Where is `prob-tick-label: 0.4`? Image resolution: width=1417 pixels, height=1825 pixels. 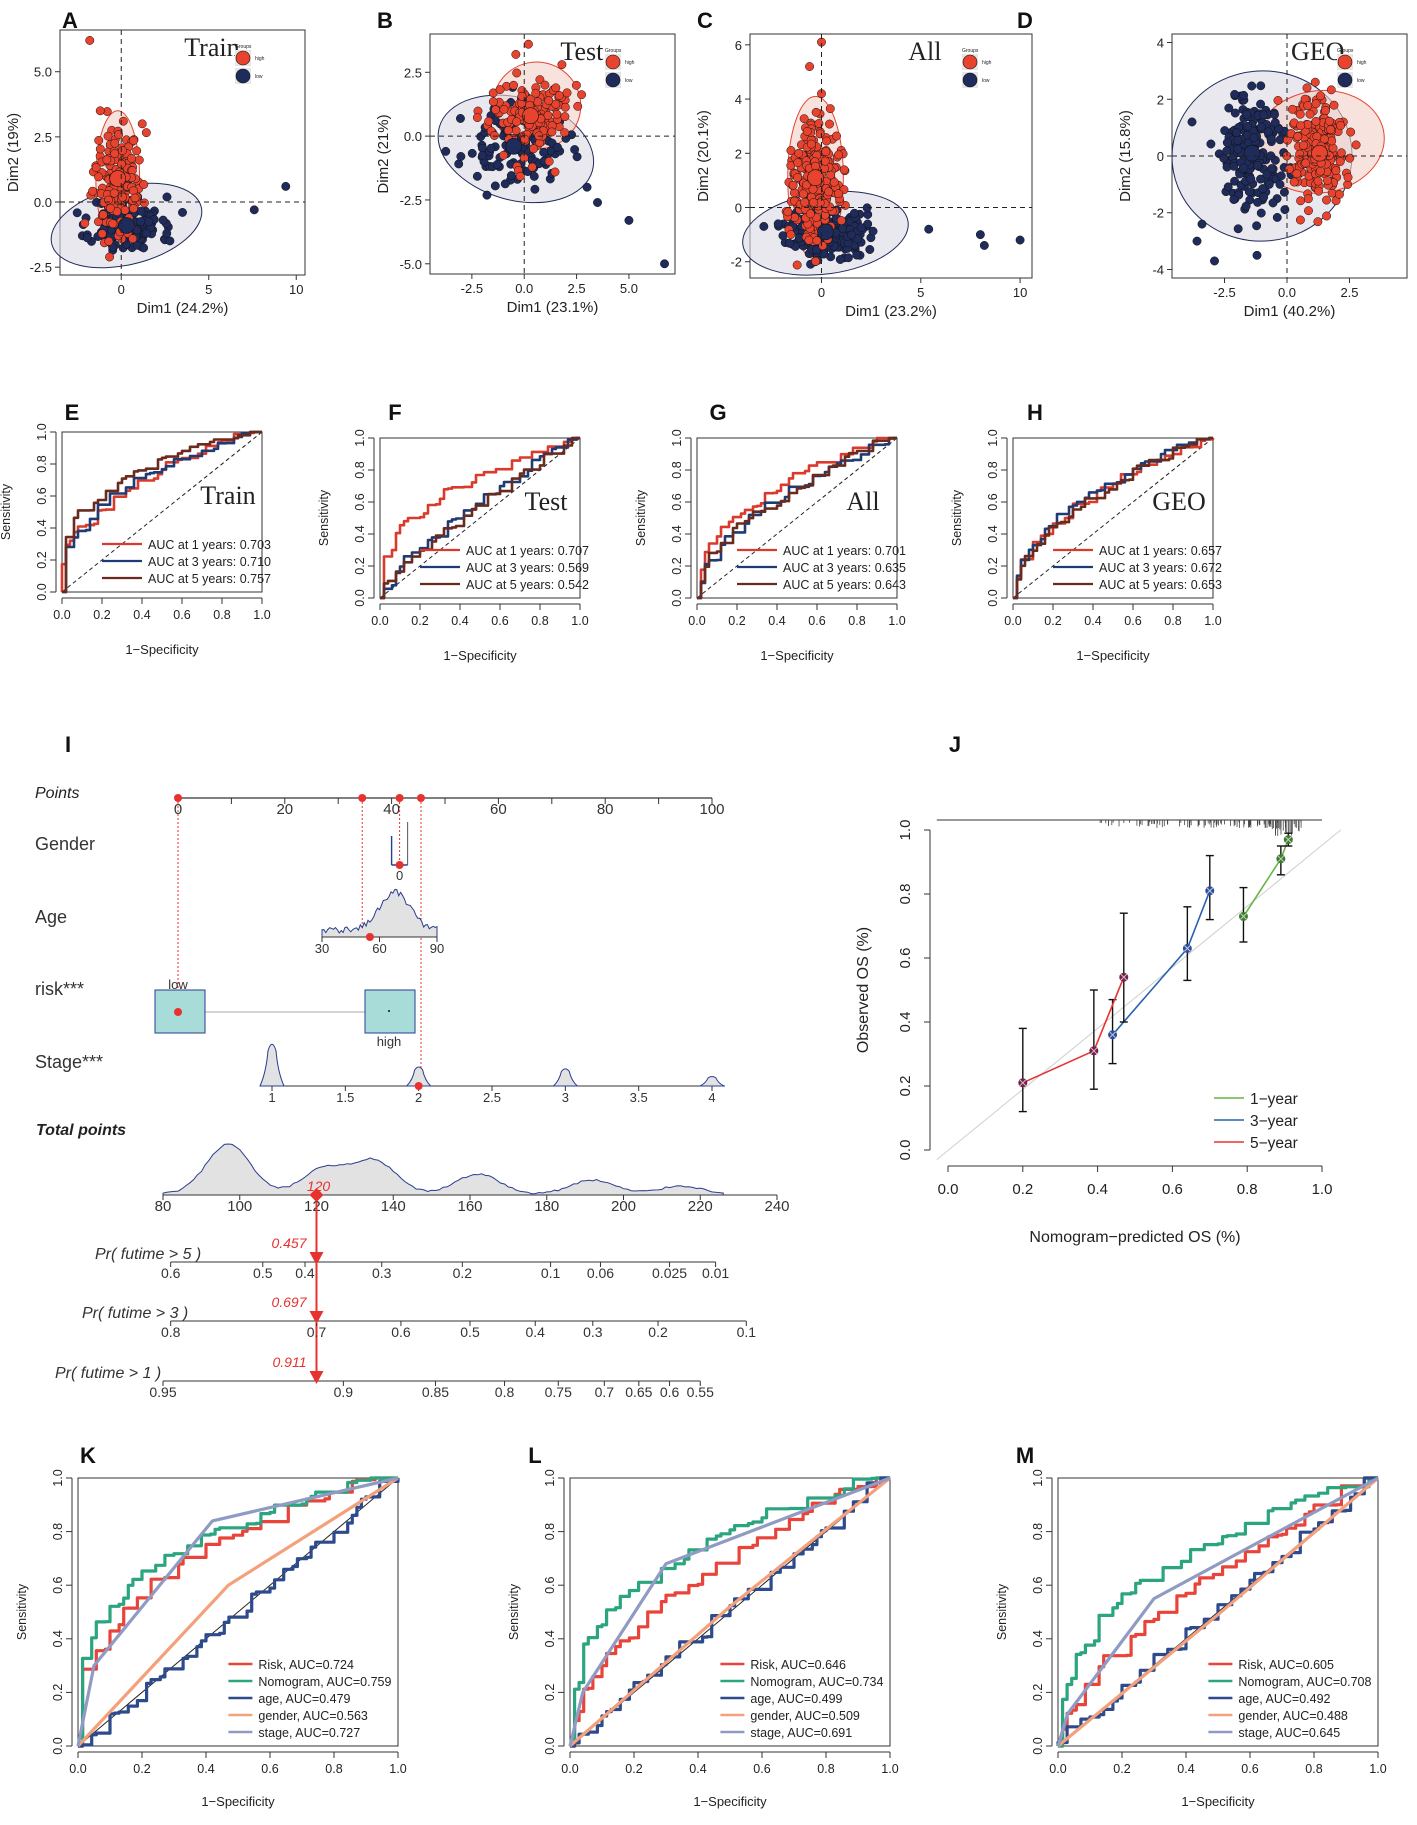
prob-tick-label: 0.4 is located at coordinates (305, 1273).